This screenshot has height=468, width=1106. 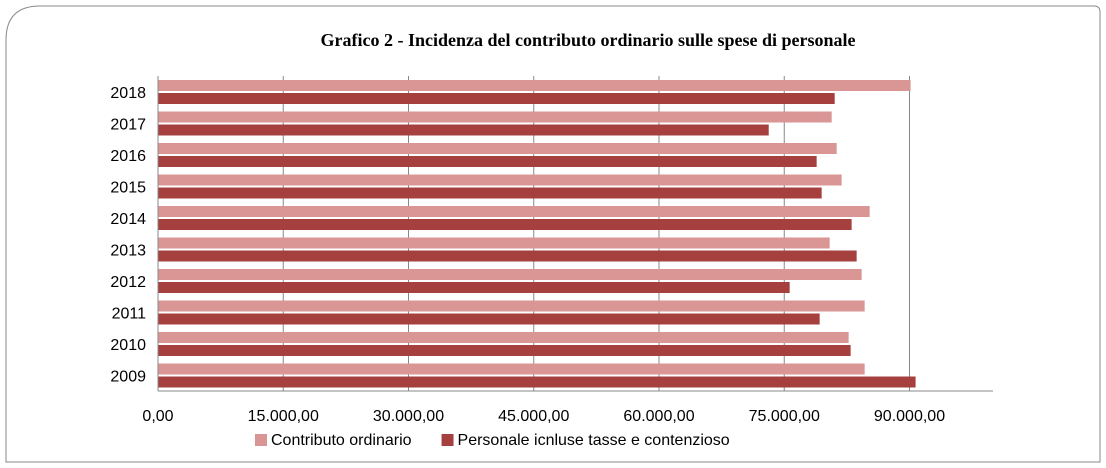 What do you see at coordinates (658, 416) in the screenshot?
I see `x-tick-label: 60.000,00` at bounding box center [658, 416].